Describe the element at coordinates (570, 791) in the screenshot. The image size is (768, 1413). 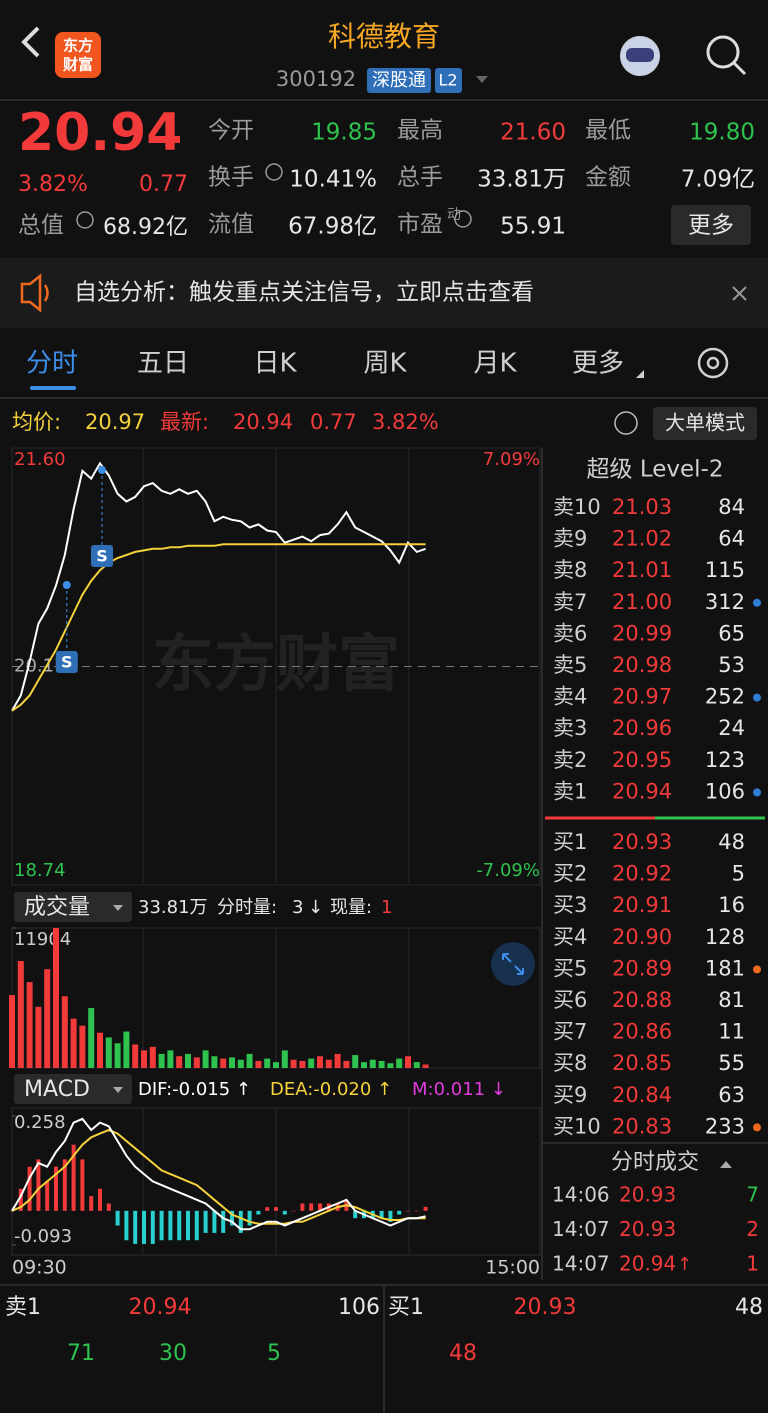
I see `book-label: 卖1` at that location.